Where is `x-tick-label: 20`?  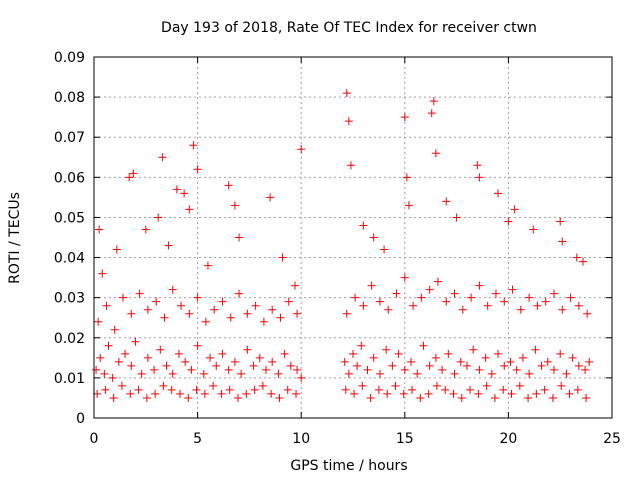 x-tick-label: 20 is located at coordinates (508, 439).